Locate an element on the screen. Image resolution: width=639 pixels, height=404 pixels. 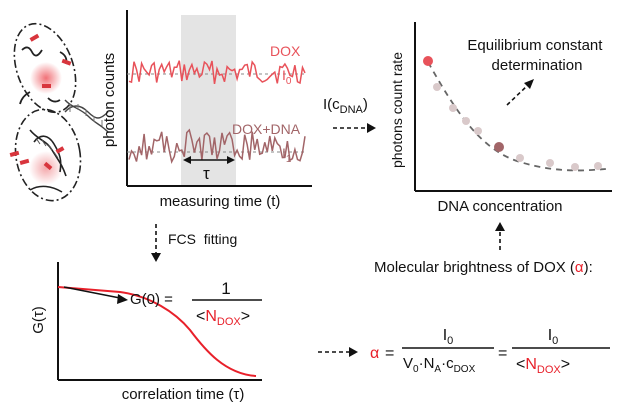
intensity-arrowhead is located at coordinates (371, 128).